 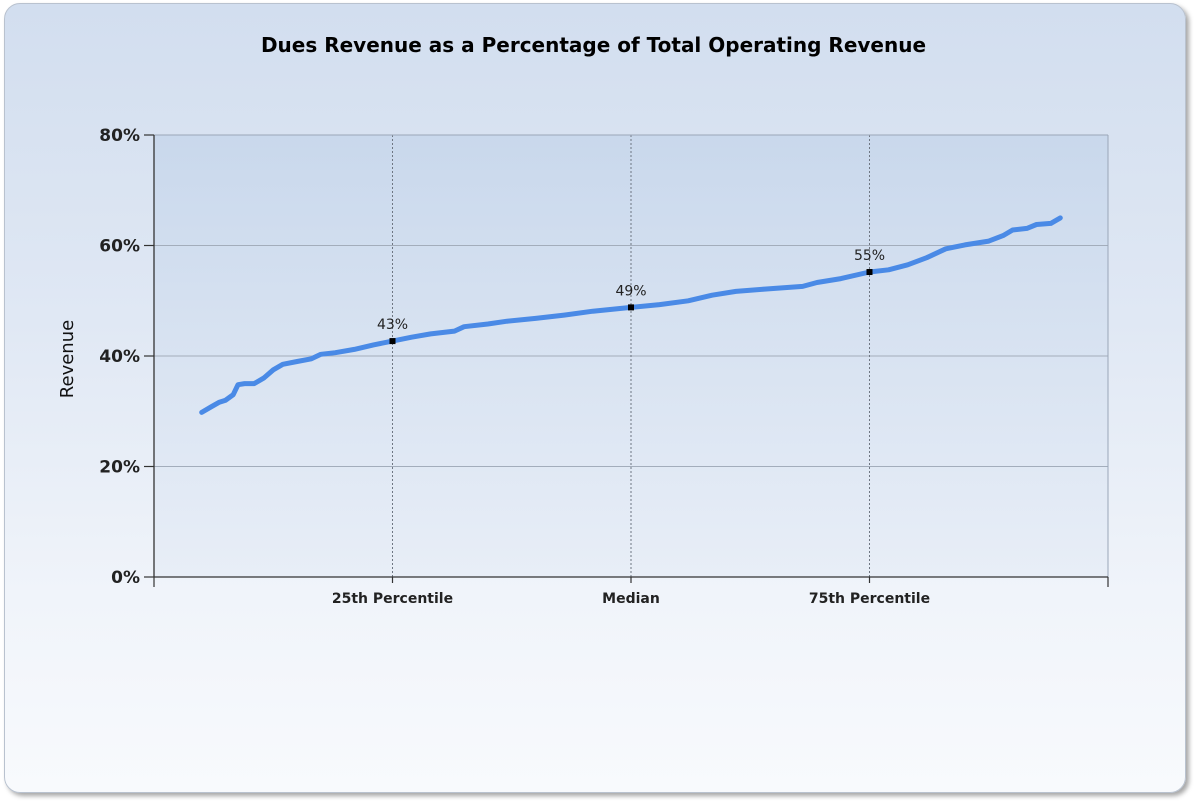 What do you see at coordinates (392, 599) in the screenshot?
I see `x-tick-label: 25th Percentile` at bounding box center [392, 599].